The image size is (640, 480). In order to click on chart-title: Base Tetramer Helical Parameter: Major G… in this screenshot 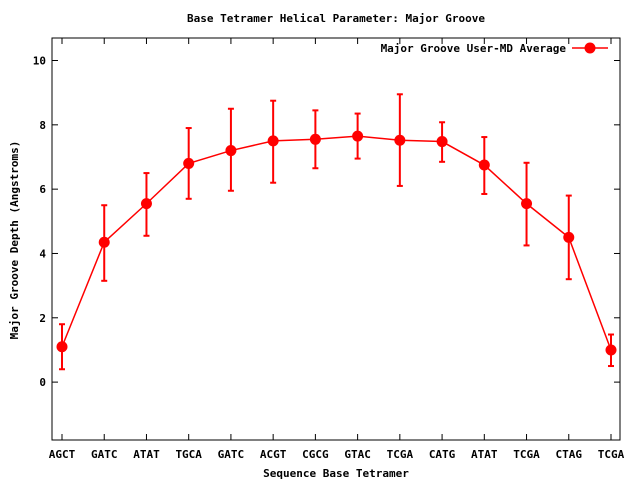, I will do `click(336, 18)`.